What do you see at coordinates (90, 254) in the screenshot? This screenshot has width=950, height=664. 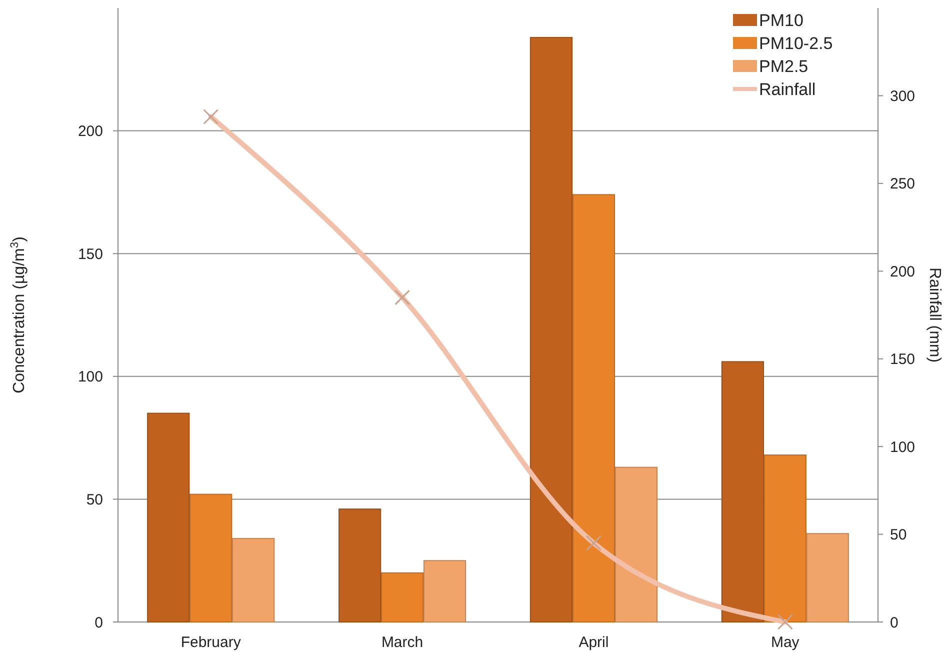 I see `y-tick-label: 150` at bounding box center [90, 254].